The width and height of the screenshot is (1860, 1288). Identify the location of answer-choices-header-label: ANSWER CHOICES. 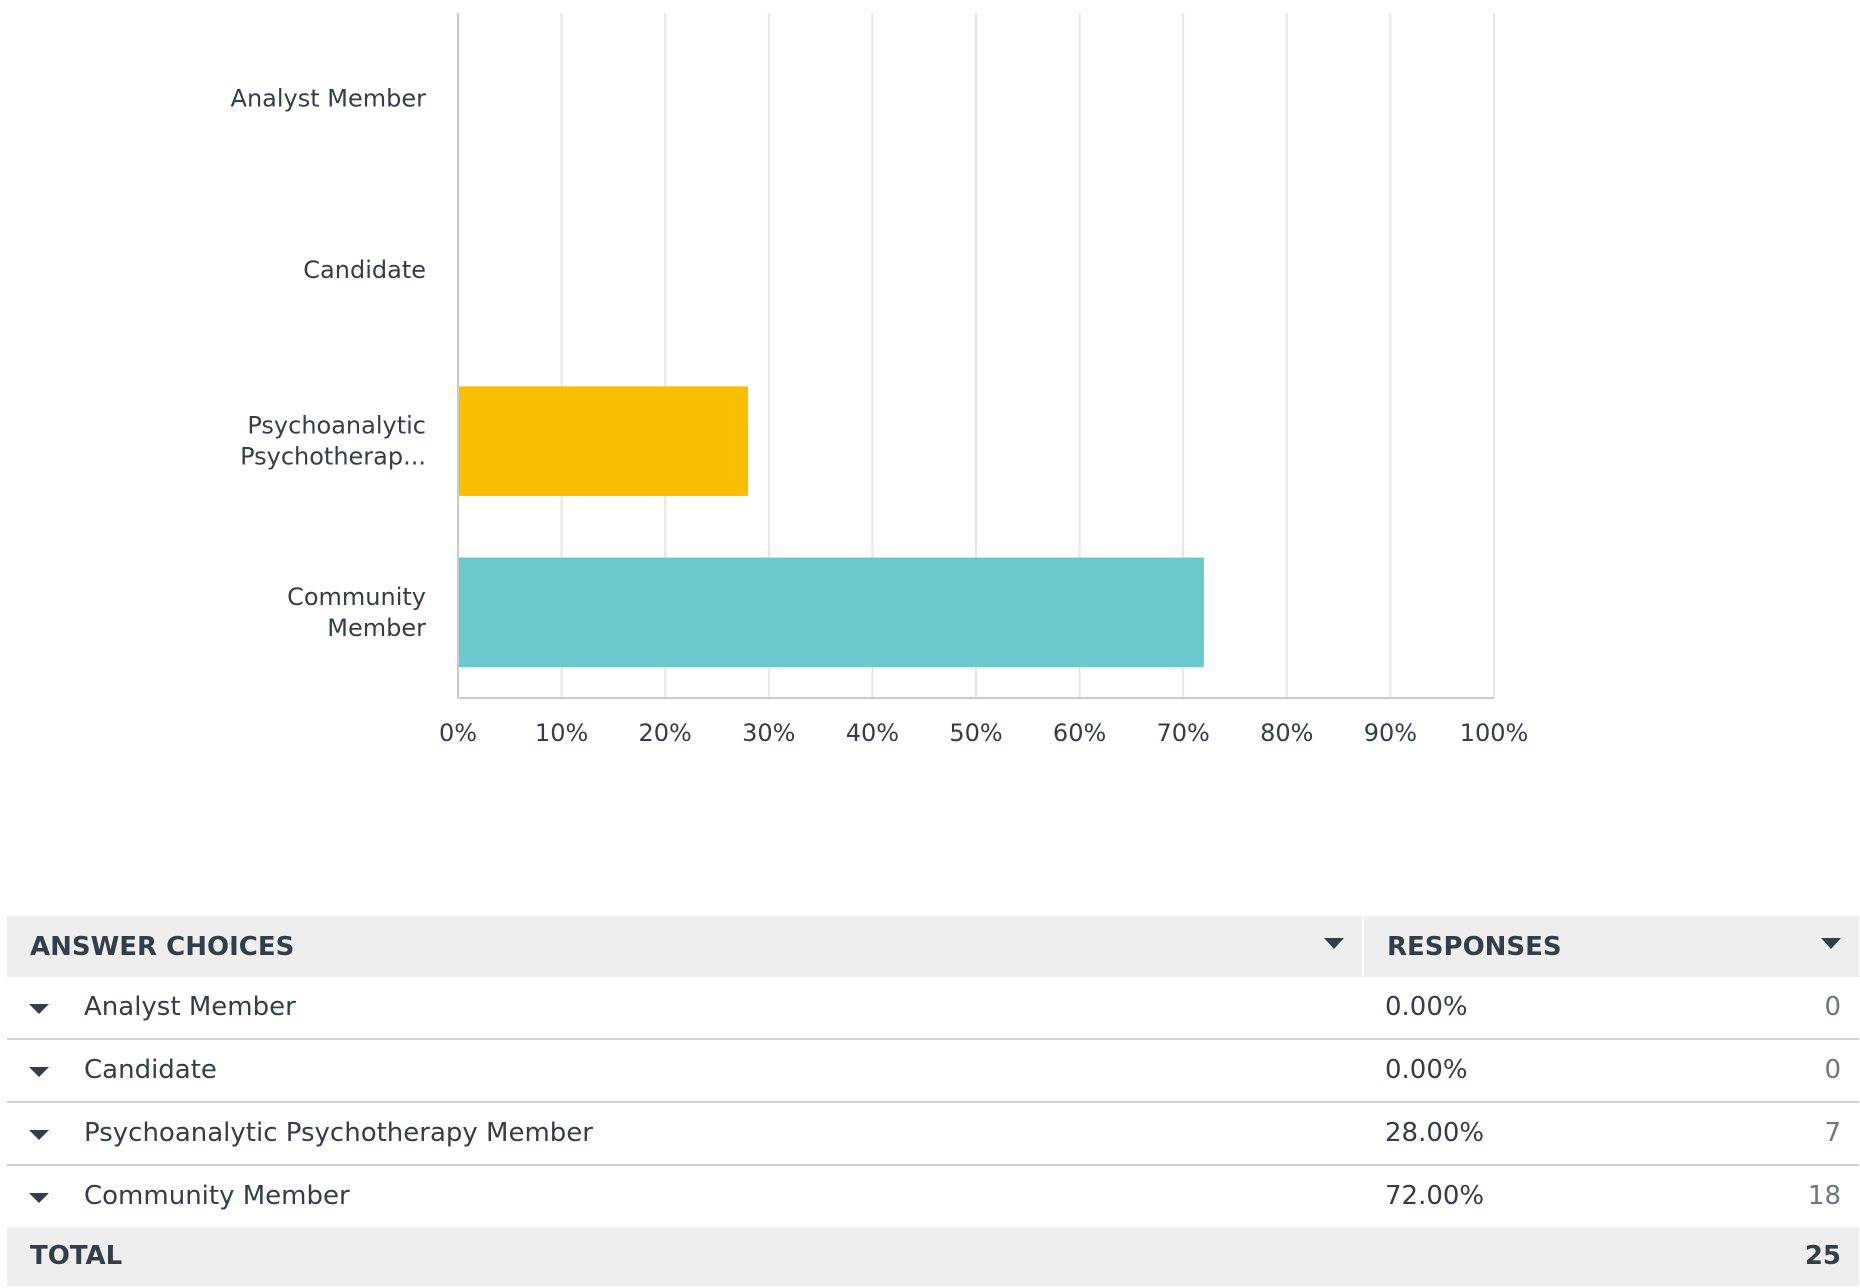
(162, 946).